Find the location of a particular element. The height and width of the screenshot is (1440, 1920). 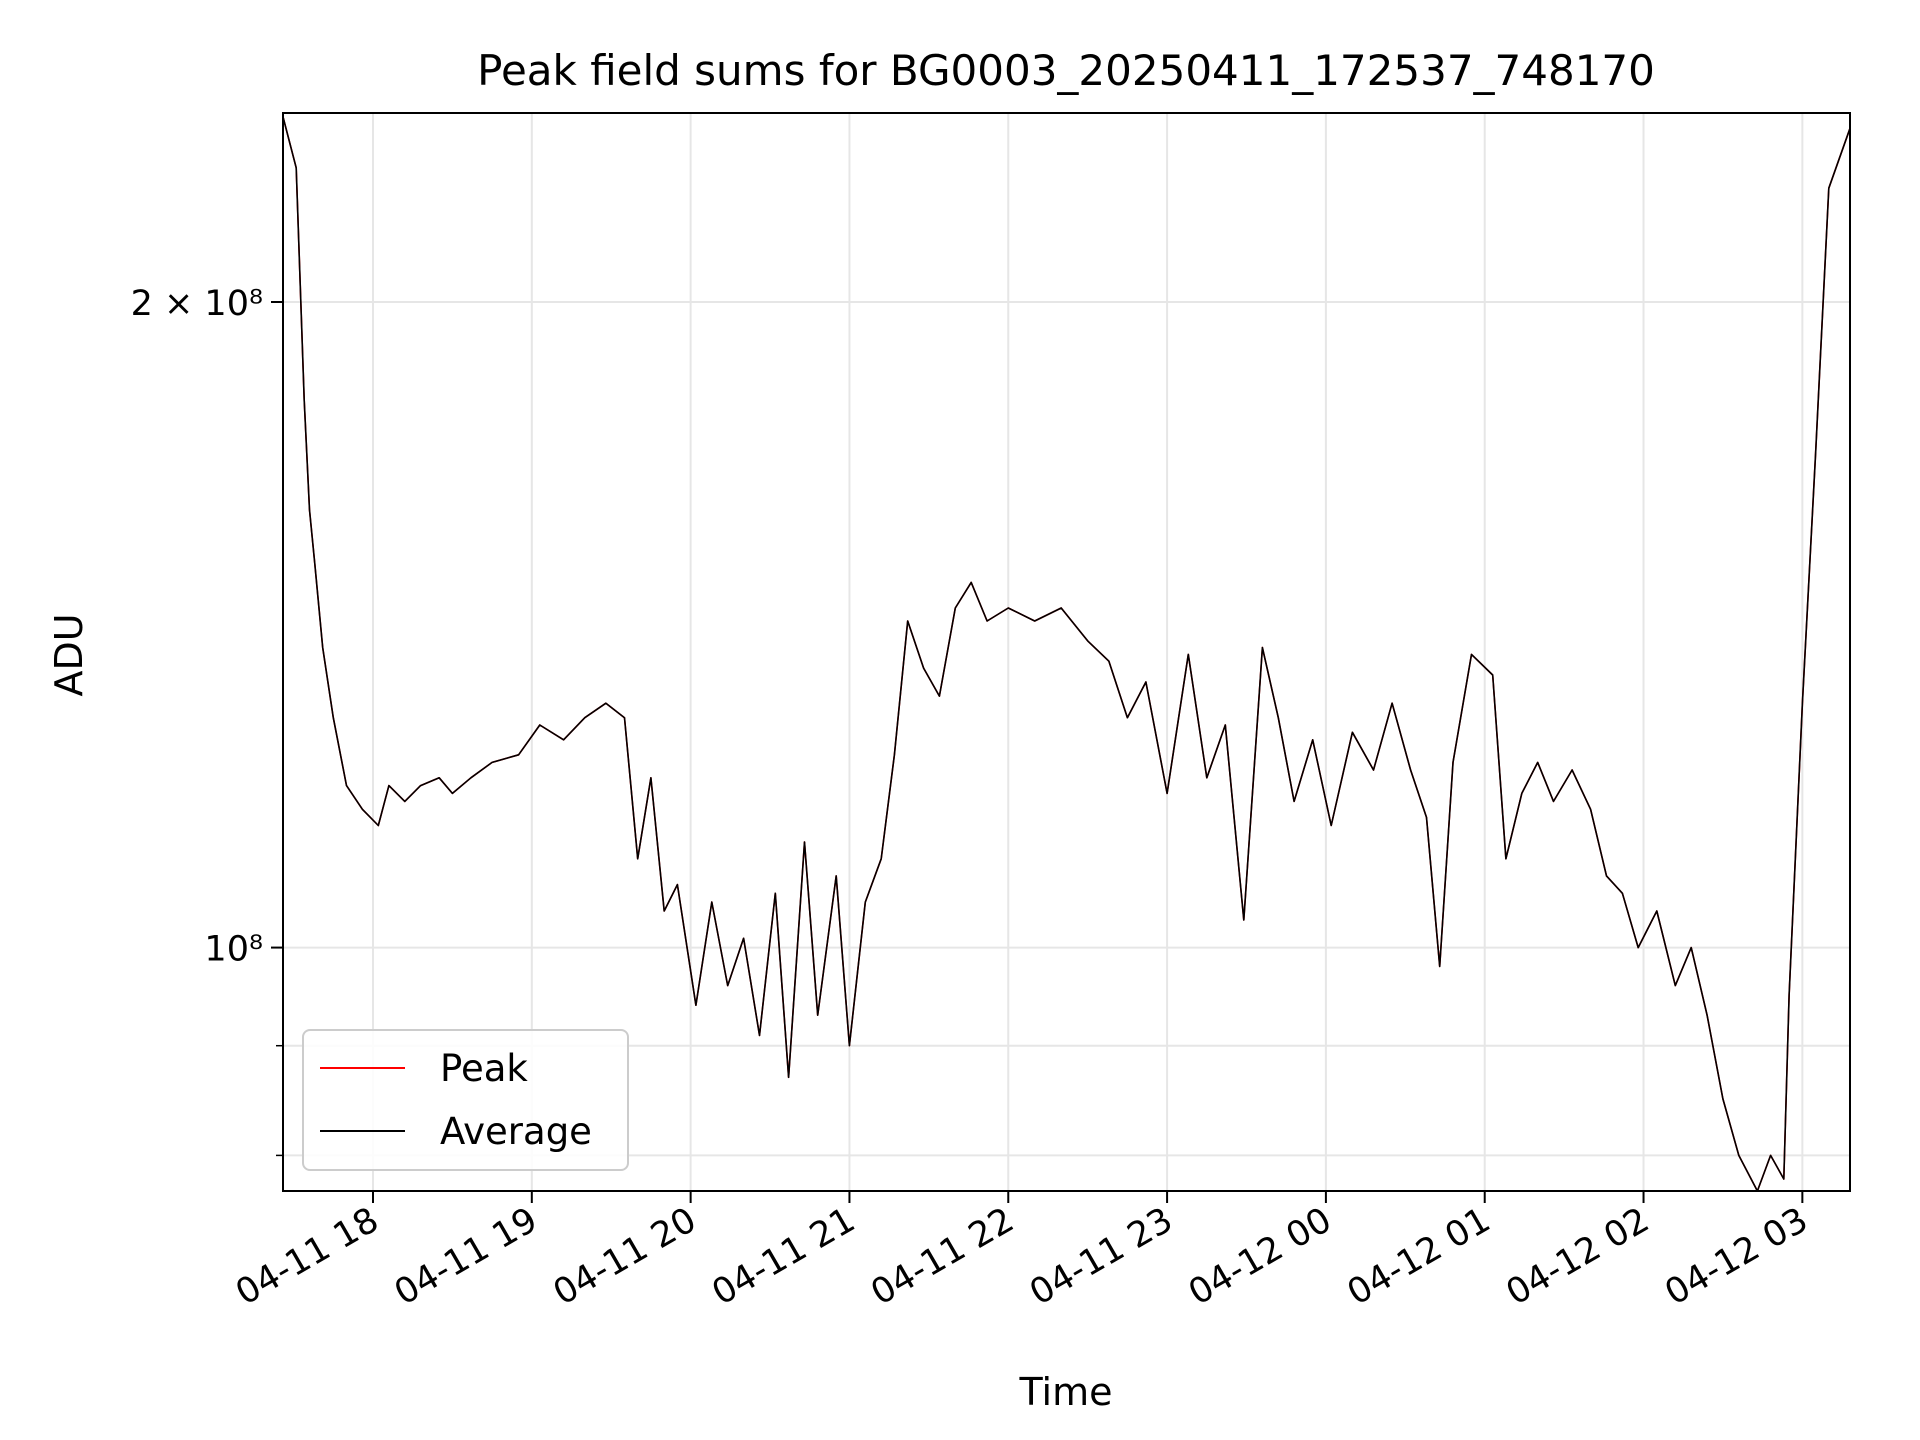

x-tick-label: 04-11 23 is located at coordinates (1101, 1256).